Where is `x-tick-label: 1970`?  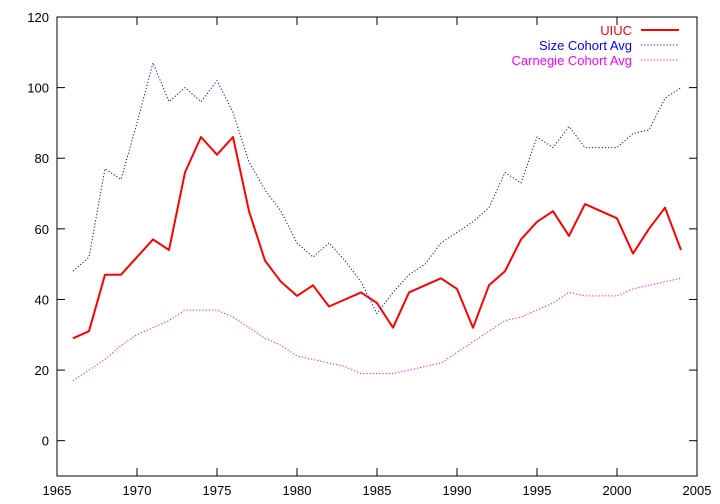
x-tick-label: 1970 is located at coordinates (137, 490).